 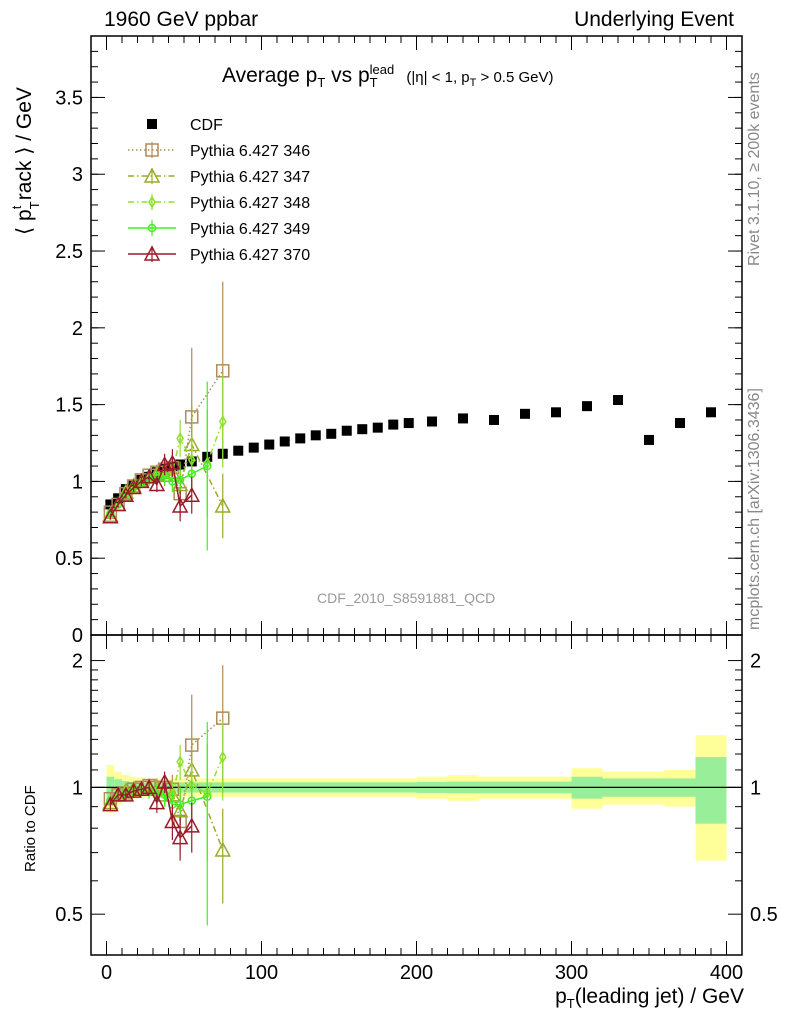 What do you see at coordinates (206, 125) in the screenshot?
I see `legend-label: CDF` at bounding box center [206, 125].